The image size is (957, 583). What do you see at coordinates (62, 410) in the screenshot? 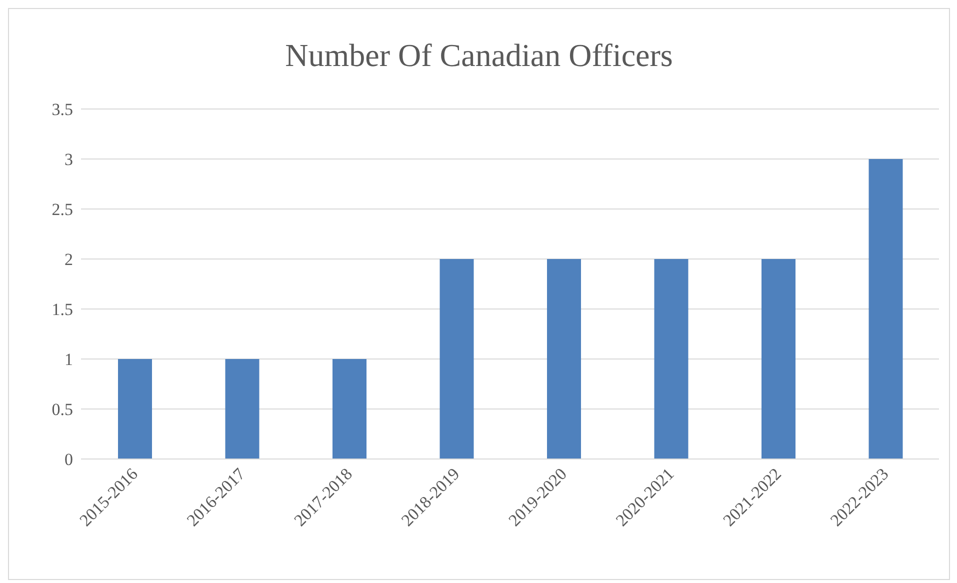
I see `y-tick-label: 0.5` at bounding box center [62, 410].